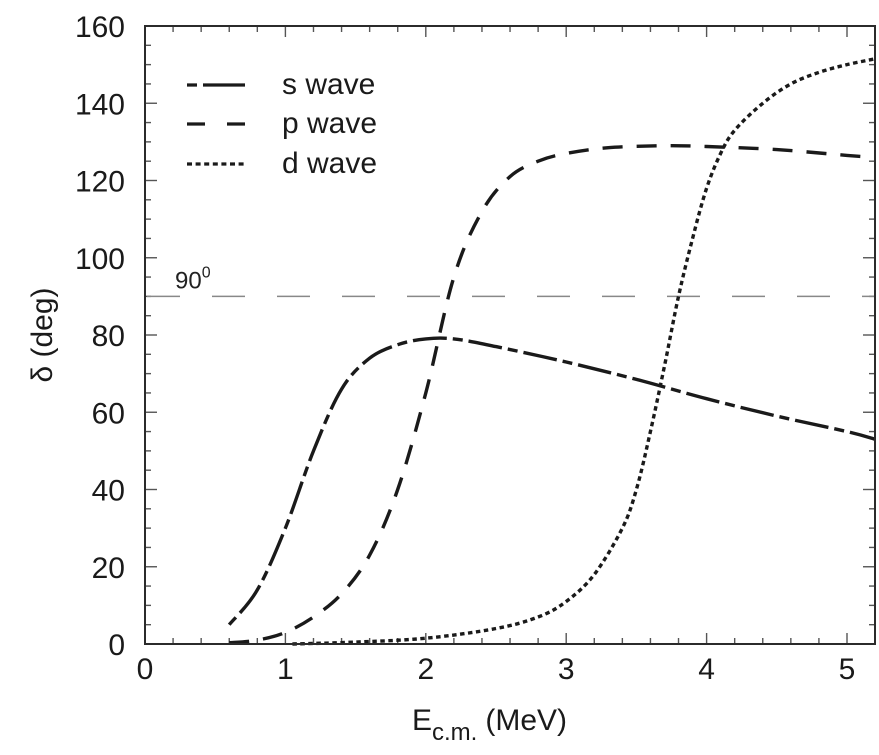 Image resolution: width=879 pixels, height=755 pixels. I want to click on legend: s wave p wave d wave, so click(282, 124).